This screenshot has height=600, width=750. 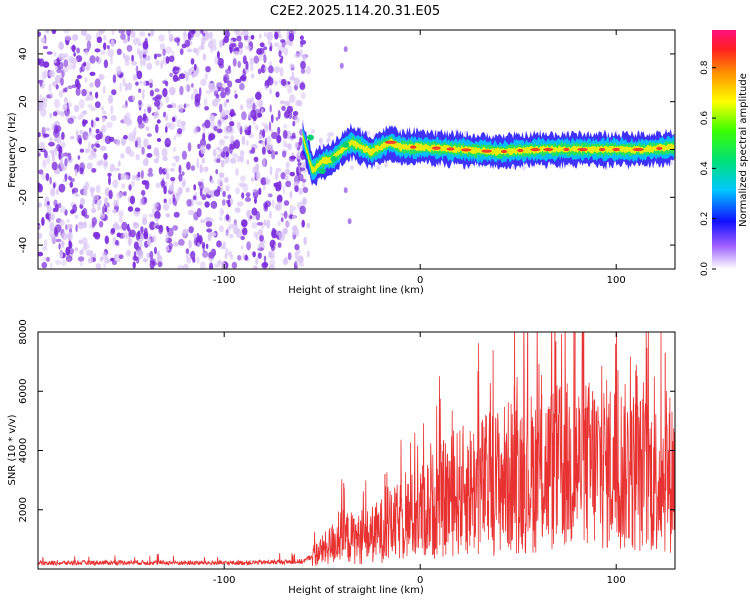 I want to click on spectrogram-y-label: Frequency (Hz), so click(x=12, y=150).